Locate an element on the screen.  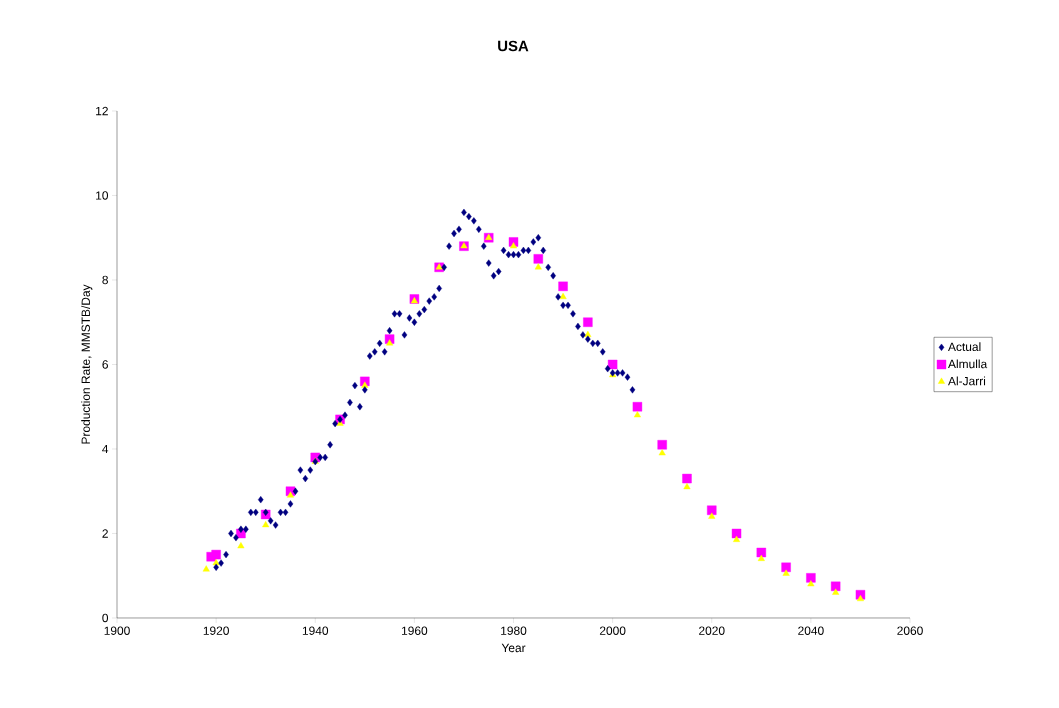
x-tick-label: 1900 is located at coordinates (117, 630).